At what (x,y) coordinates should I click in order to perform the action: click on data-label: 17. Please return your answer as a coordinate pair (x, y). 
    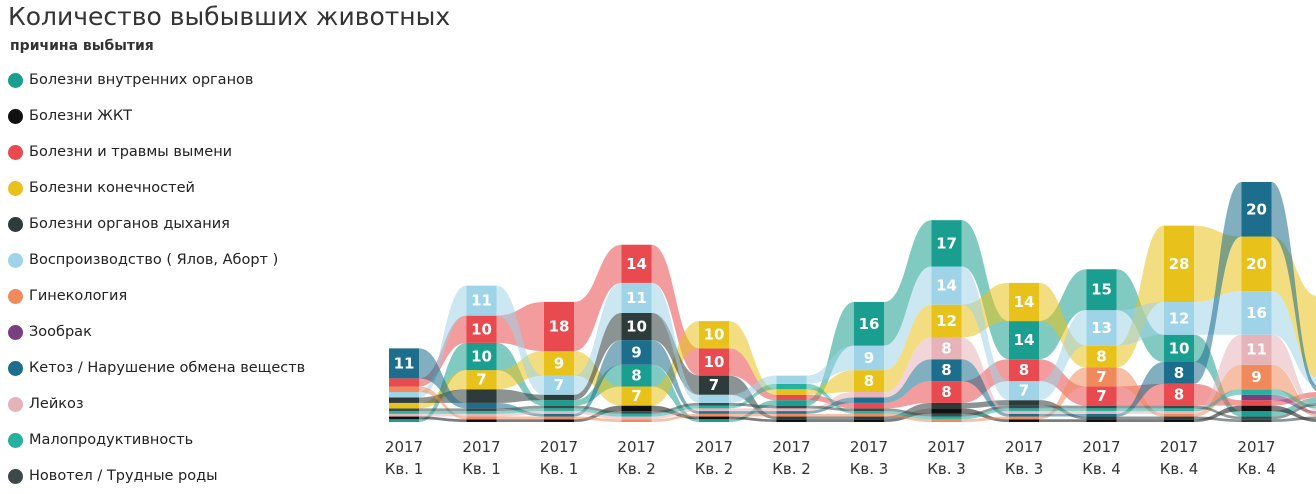
    Looking at the image, I should click on (946, 243).